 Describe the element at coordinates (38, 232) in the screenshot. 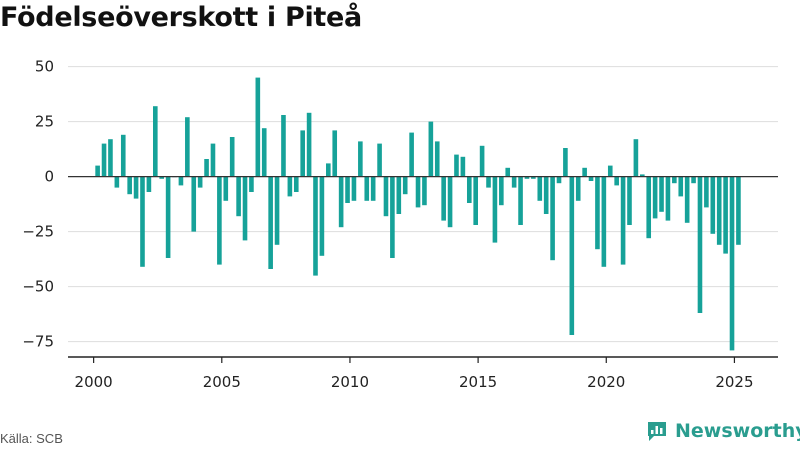

I see `y-tick-label: −25` at that location.